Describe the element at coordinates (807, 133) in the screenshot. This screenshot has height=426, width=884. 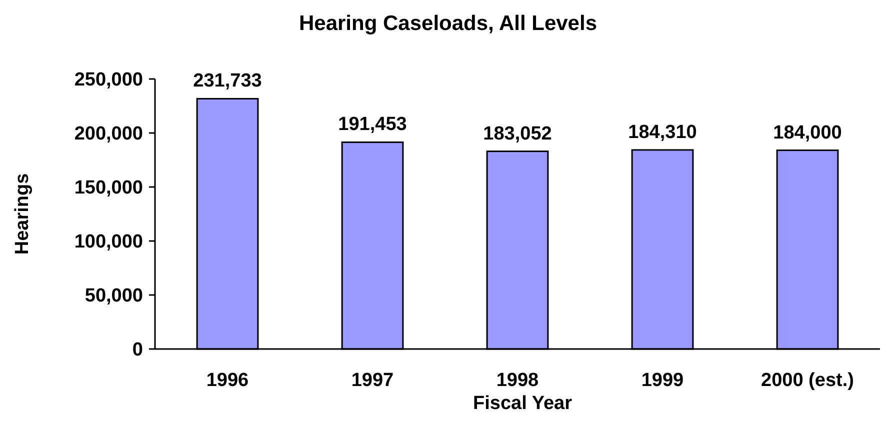
I see `data-label: 184,000` at that location.